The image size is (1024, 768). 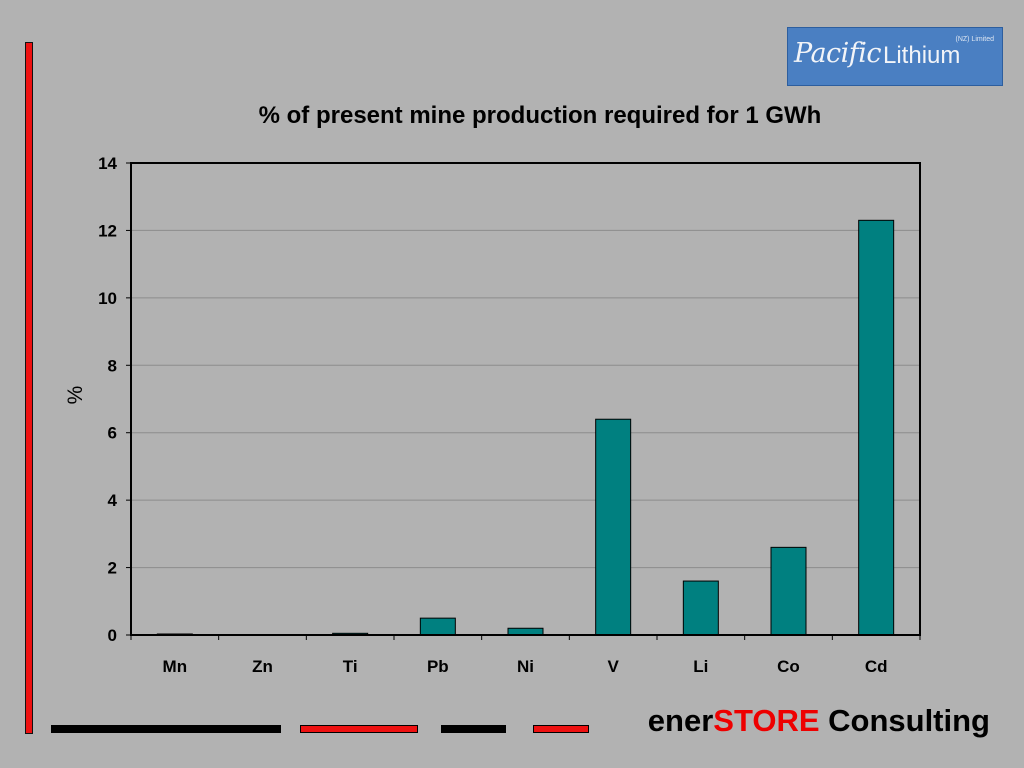 What do you see at coordinates (29, 388) in the screenshot?
I see `left-accent-bar` at bounding box center [29, 388].